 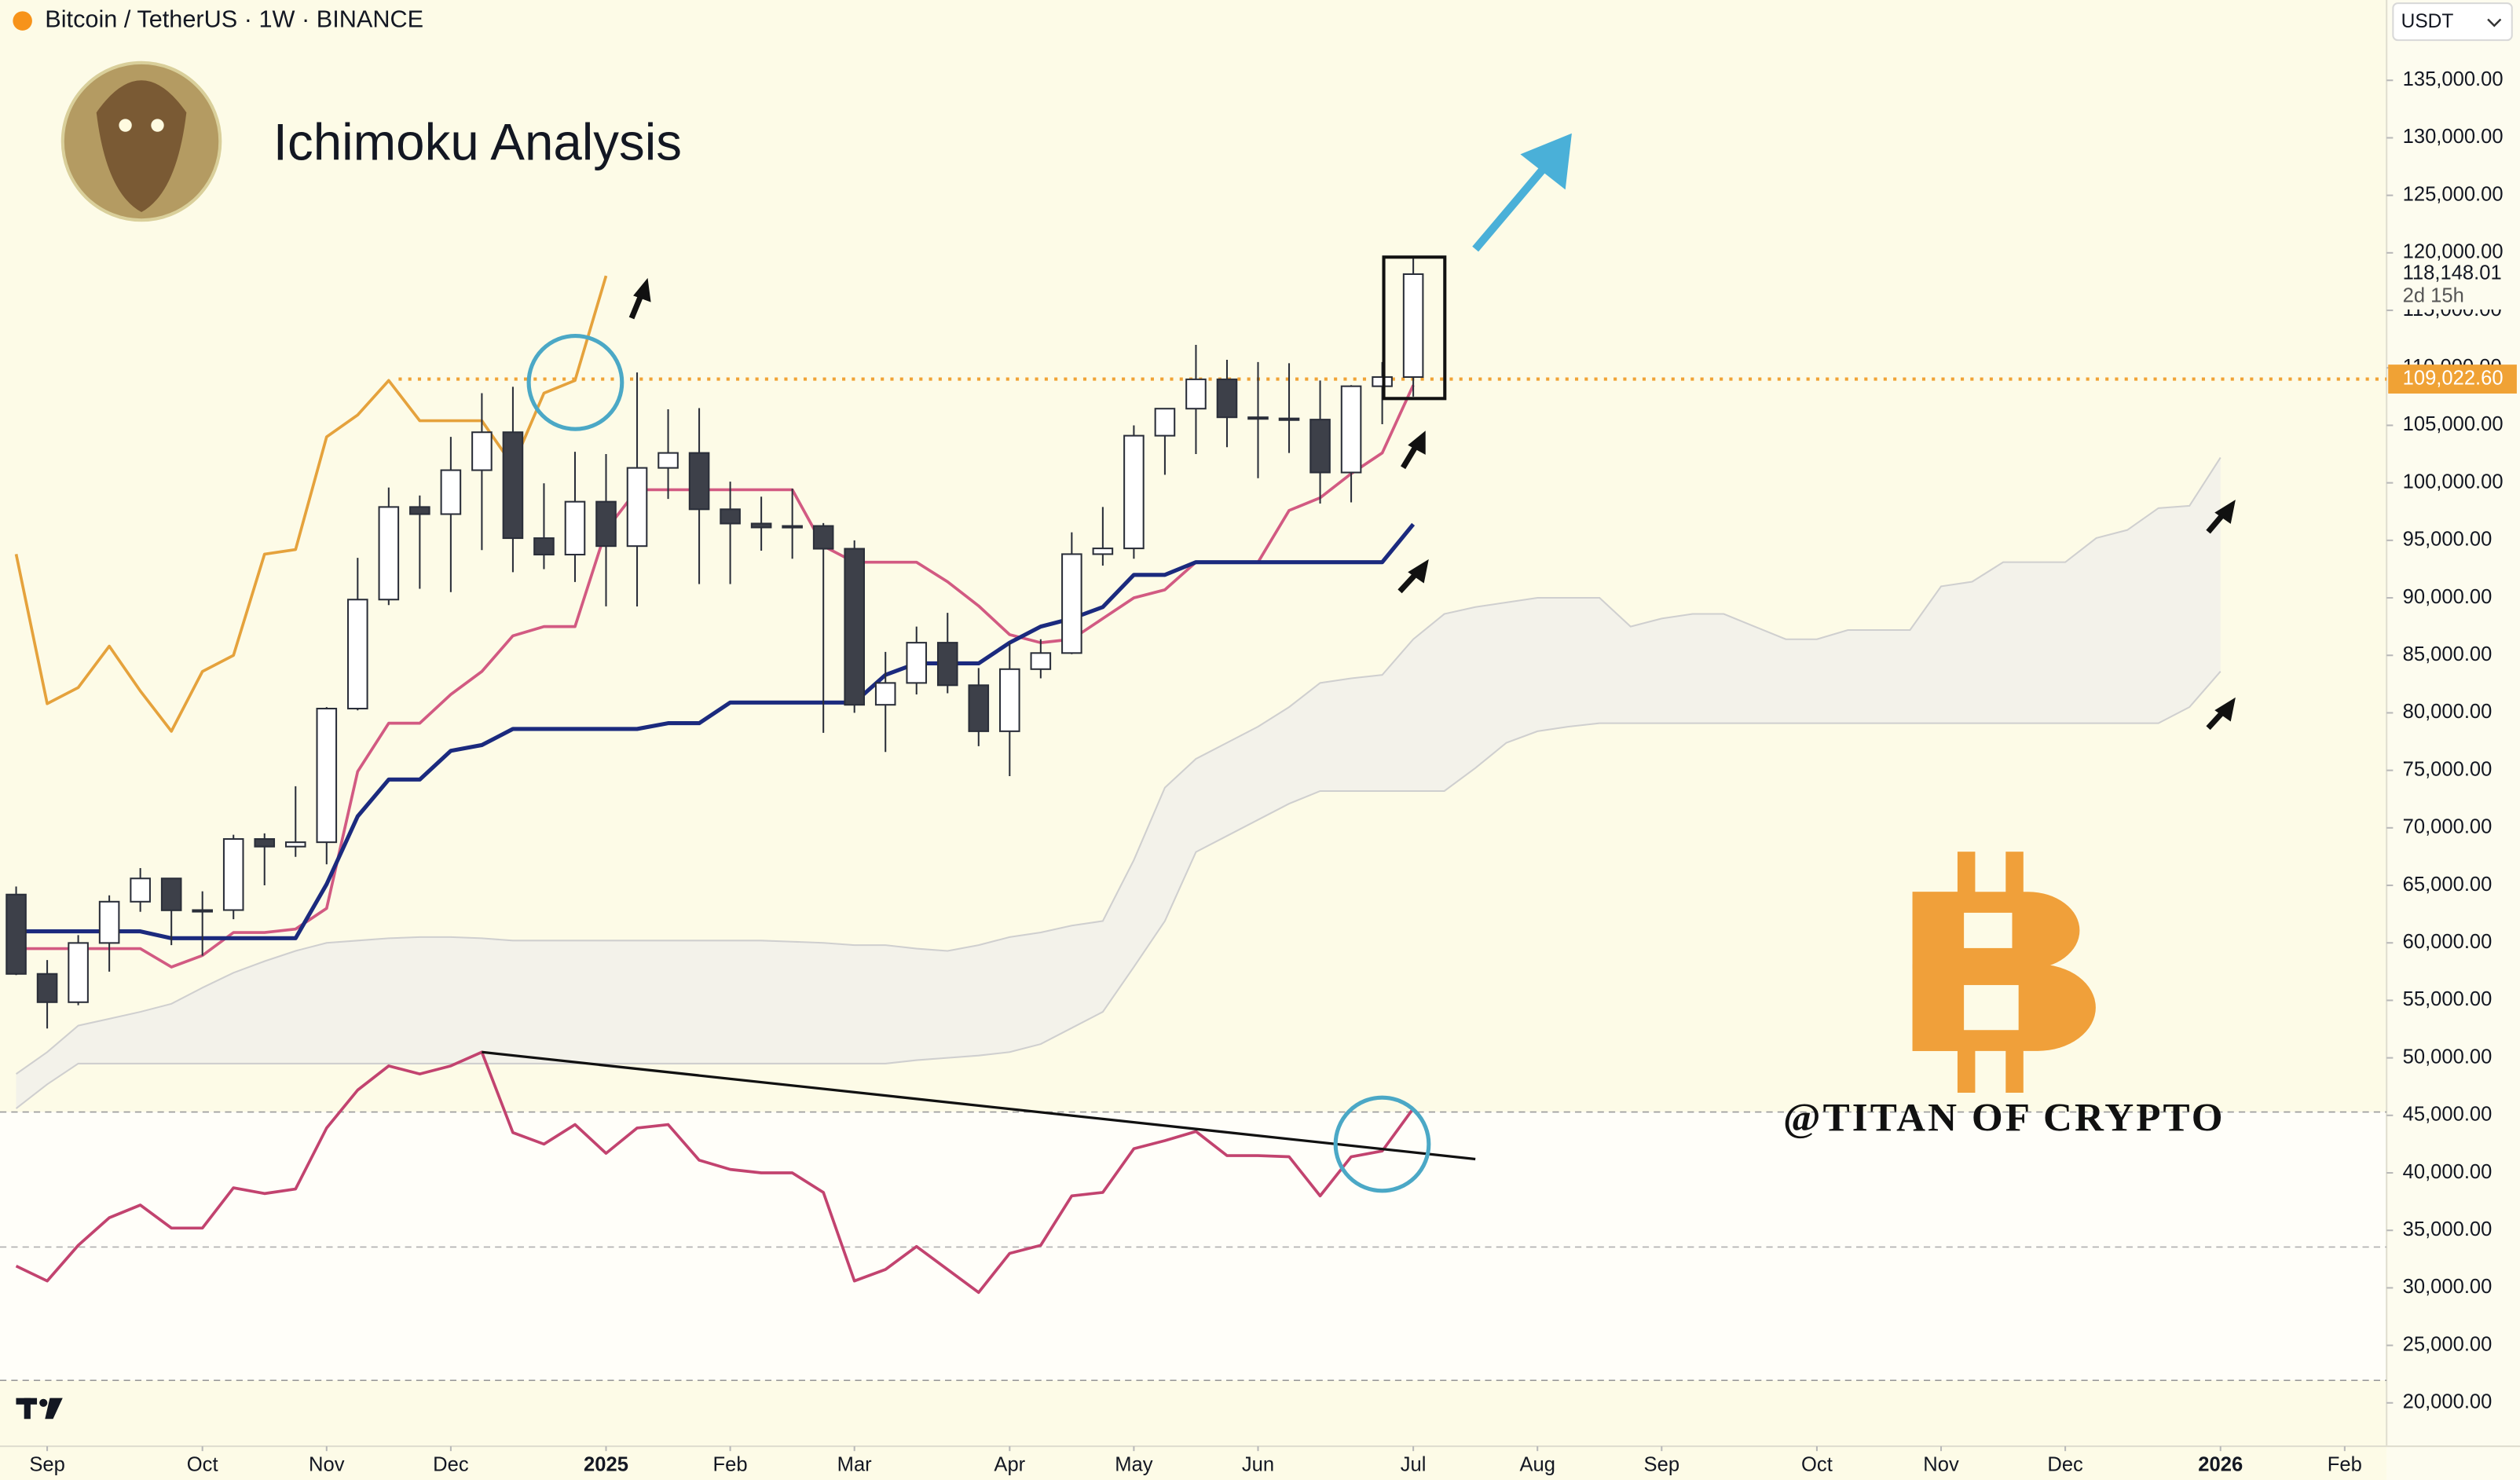 I want to click on bitcoin-logo, so click(x=2004, y=973).